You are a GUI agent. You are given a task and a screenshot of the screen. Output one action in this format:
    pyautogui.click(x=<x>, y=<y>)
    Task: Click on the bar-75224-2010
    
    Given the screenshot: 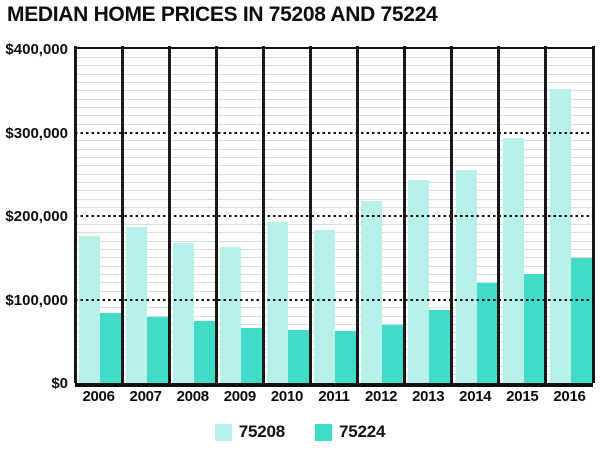 What is the action you would take?
    pyautogui.click(x=299, y=356)
    